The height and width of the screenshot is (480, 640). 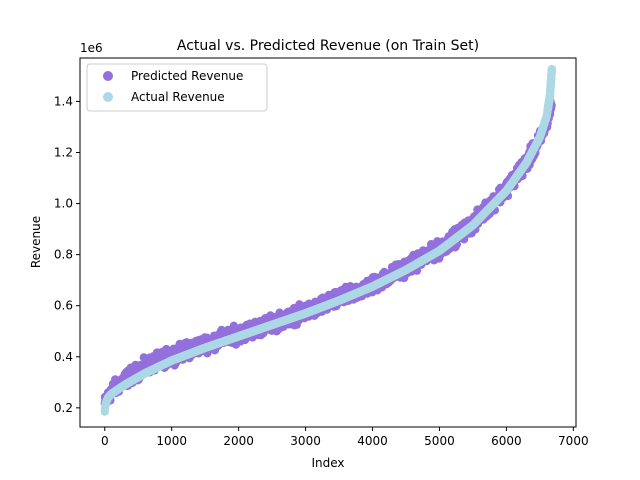 What do you see at coordinates (327, 463) in the screenshot?
I see `x-axis-label: Index` at bounding box center [327, 463].